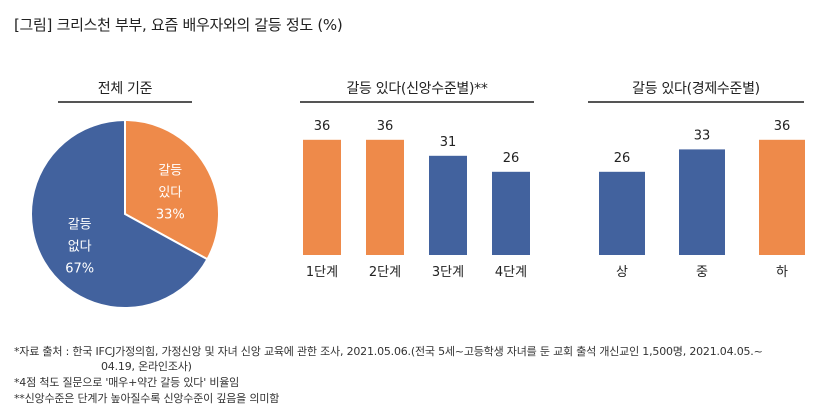 The image size is (835, 419). I want to click on pie-label-1-2: 67%, so click(79, 268).